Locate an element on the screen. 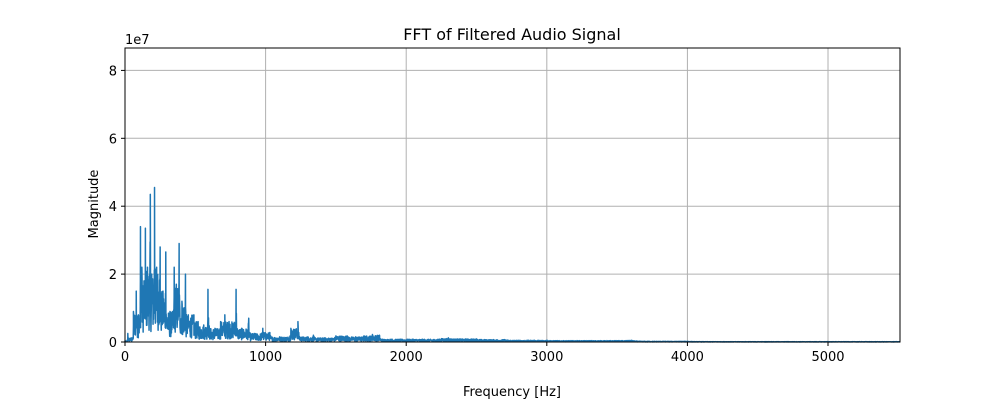 This screenshot has width=1000, height=400. x-axis-ticks: 0 1000 2000 3000 4000 5000 is located at coordinates (483, 353).